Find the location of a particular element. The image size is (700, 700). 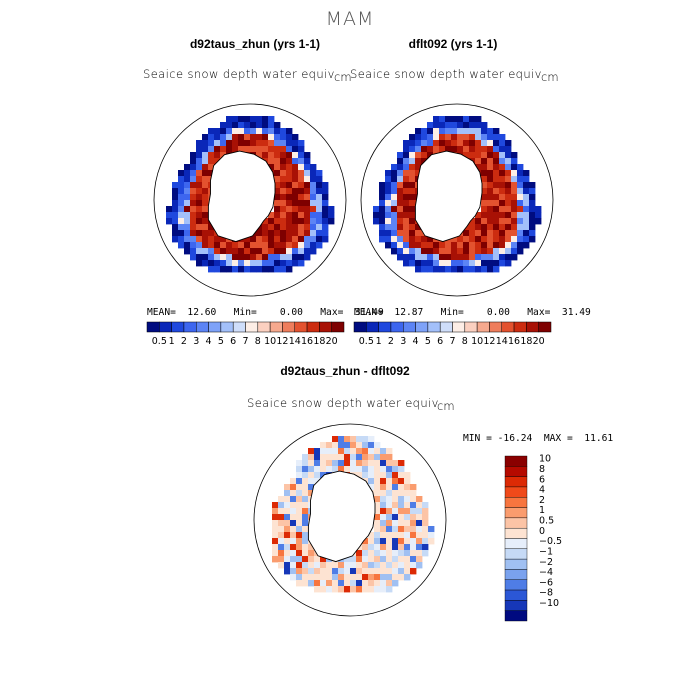

panel2-colorbar-tick: 1 is located at coordinates (379, 341).